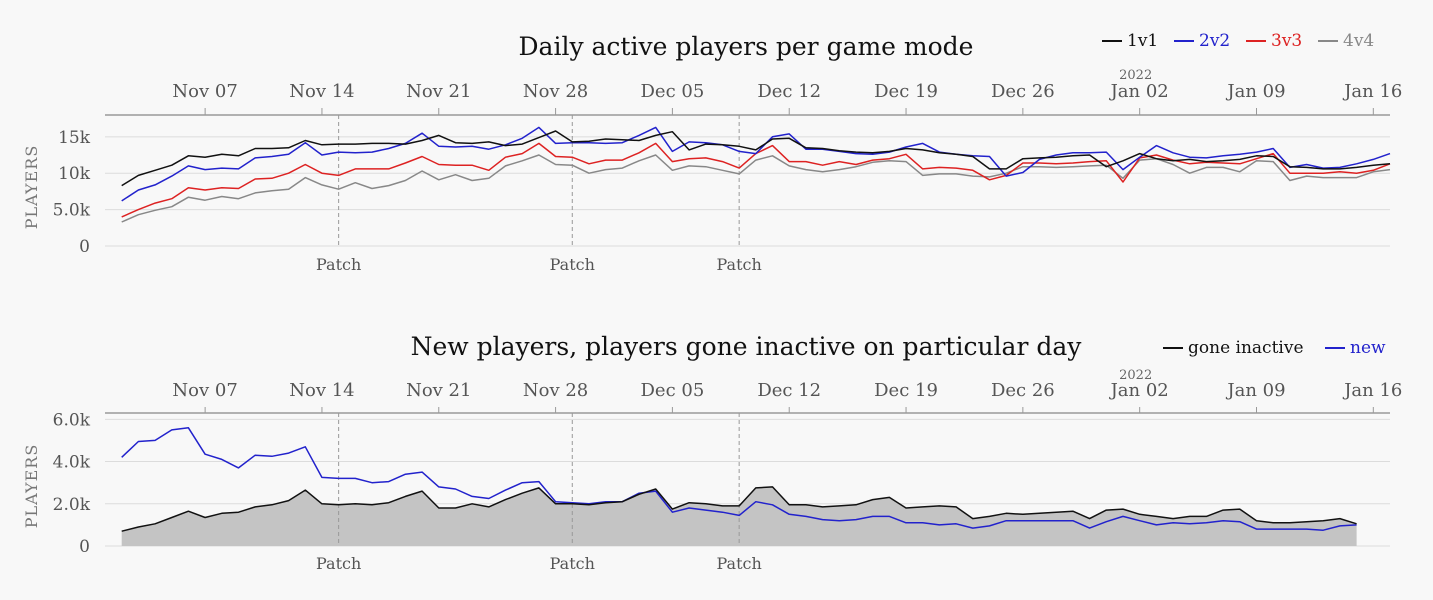 The width and height of the screenshot is (1433, 600). What do you see at coordinates (756, 158) in the screenshot?
I see `series-line-1v1` at bounding box center [756, 158].